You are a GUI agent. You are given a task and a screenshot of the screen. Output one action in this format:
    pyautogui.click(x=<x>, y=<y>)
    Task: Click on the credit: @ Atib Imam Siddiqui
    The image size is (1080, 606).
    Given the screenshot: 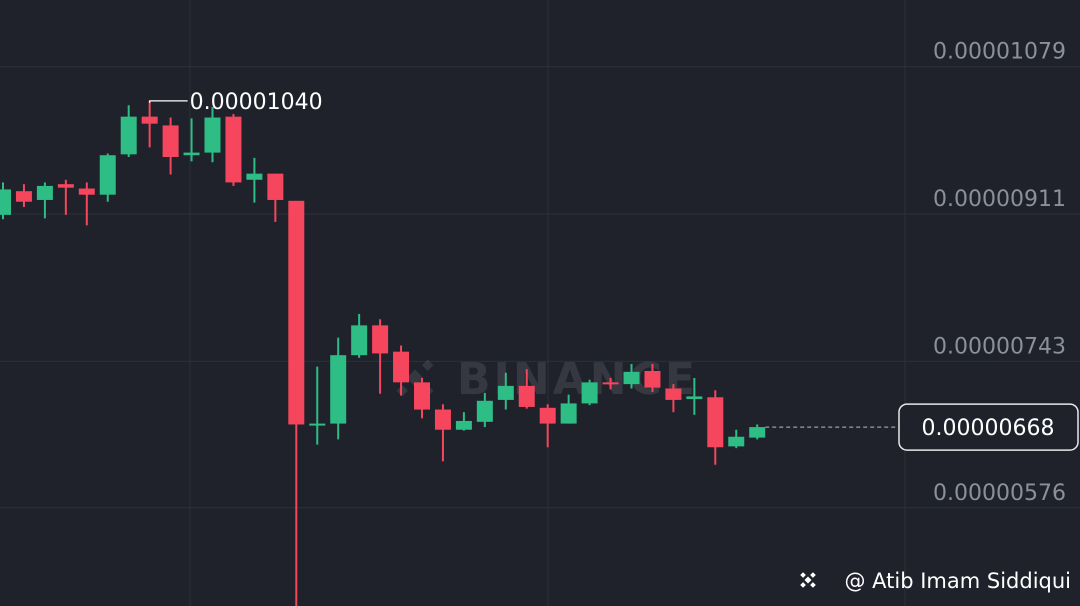 What is the action you would take?
    pyautogui.click(x=957, y=581)
    